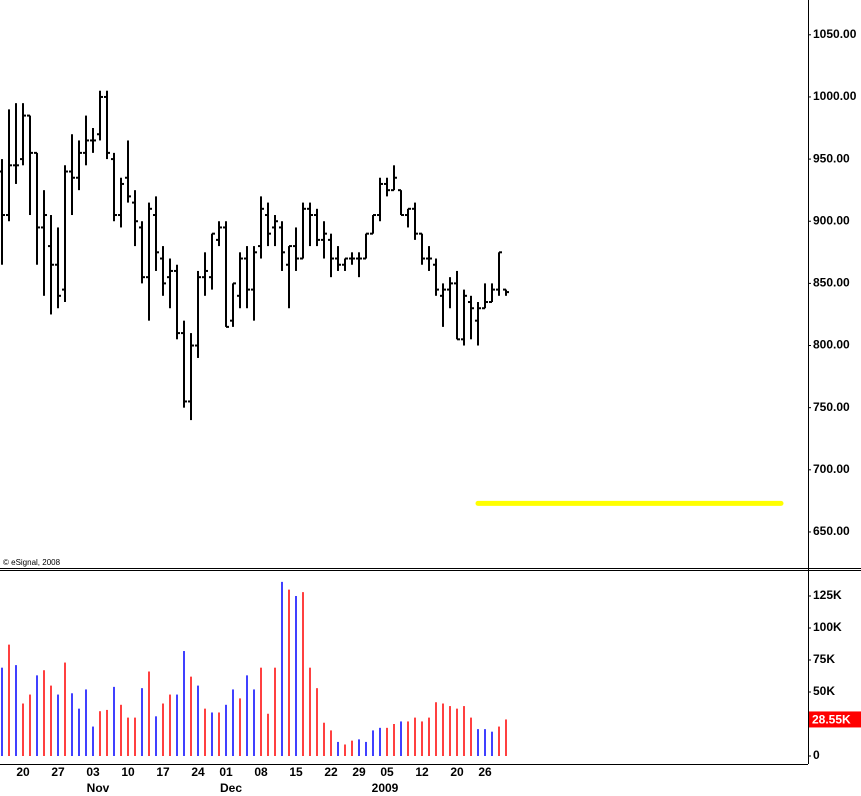 Image resolution: width=861 pixels, height=796 pixels. What do you see at coordinates (831, 220) in the screenshot?
I see `y-tick-label: 900.00` at bounding box center [831, 220].